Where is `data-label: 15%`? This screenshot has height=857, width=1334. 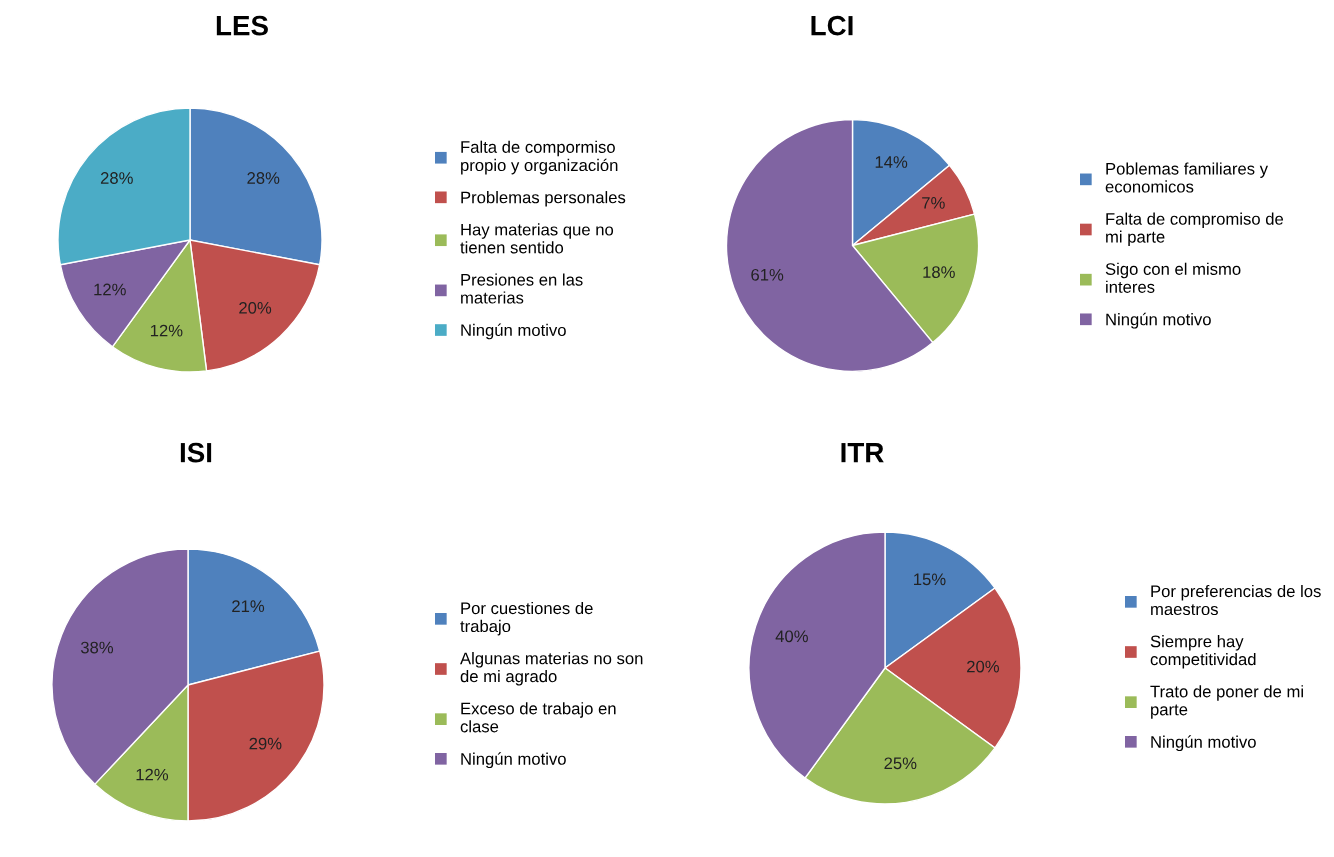
data-label: 15% is located at coordinates (930, 579).